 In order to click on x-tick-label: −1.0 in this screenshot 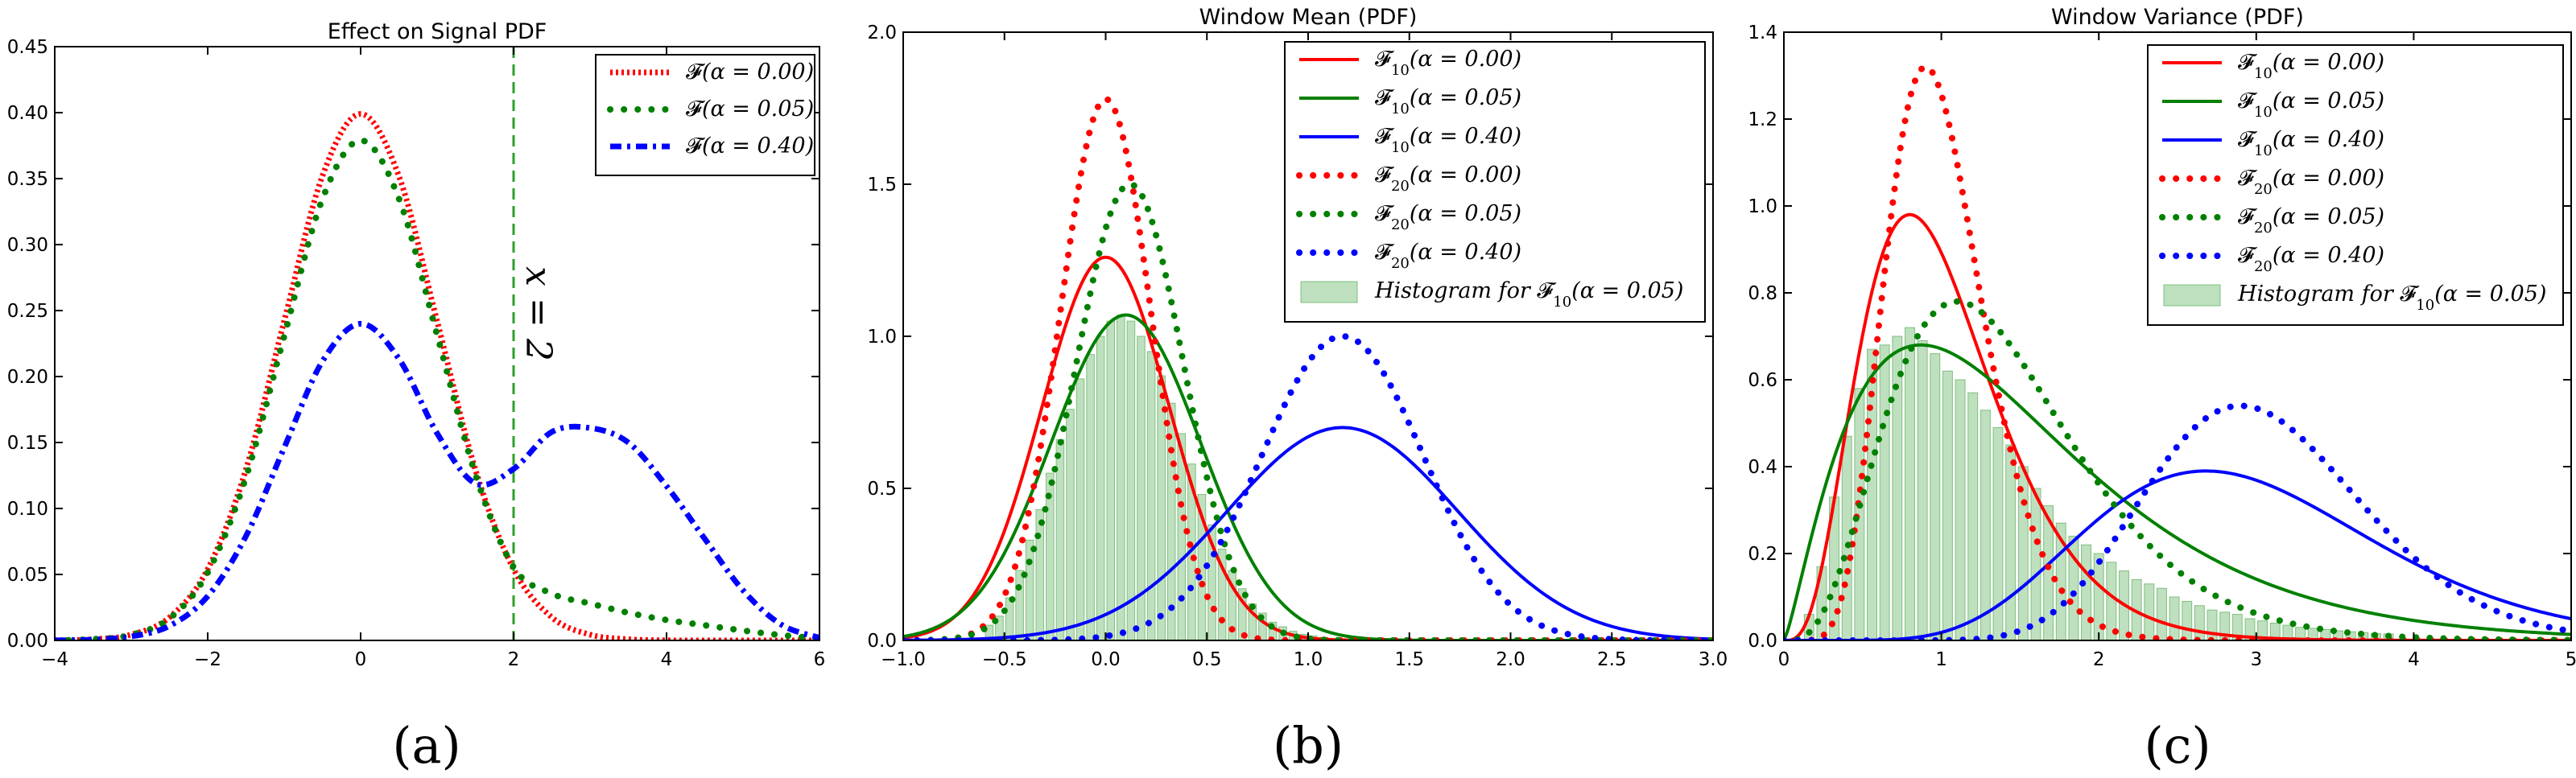, I will do `click(903, 659)`.